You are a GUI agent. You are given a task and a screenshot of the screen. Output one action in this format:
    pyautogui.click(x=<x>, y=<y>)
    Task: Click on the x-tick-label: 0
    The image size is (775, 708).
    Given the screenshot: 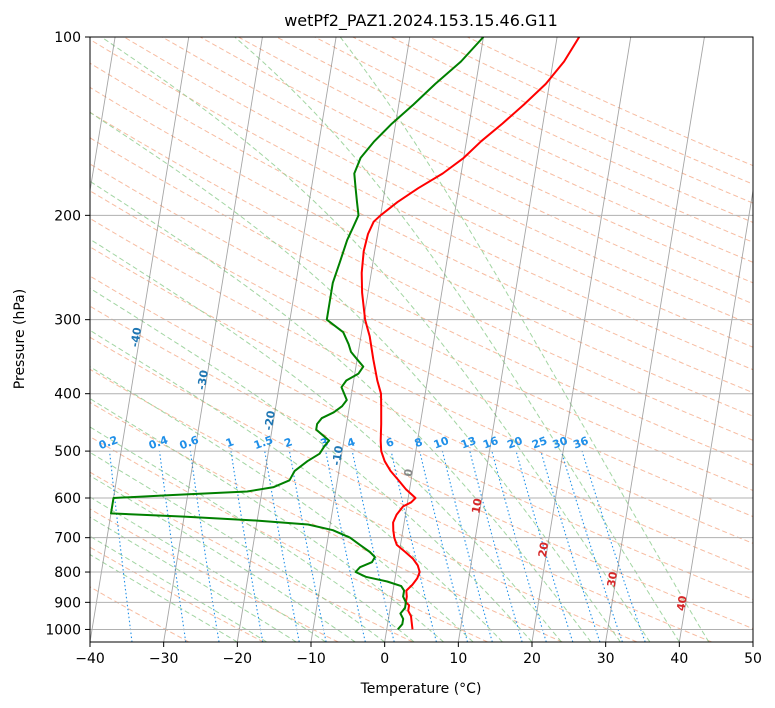 What is the action you would take?
    pyautogui.click(x=384, y=659)
    